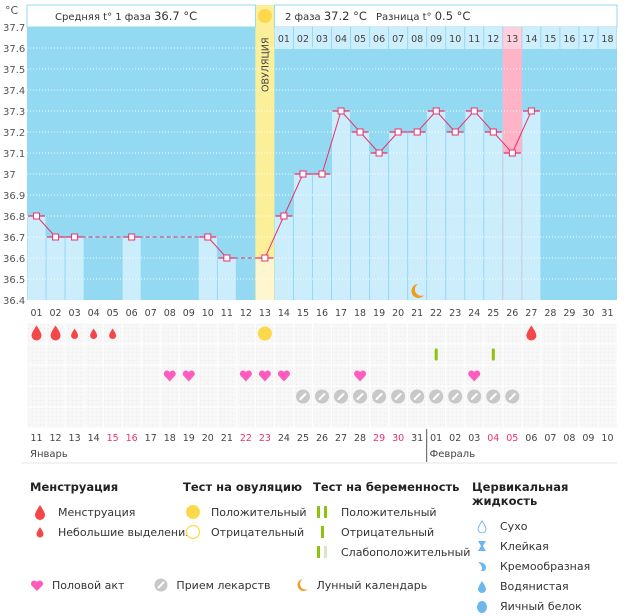 The width and height of the screenshot is (626, 616). What do you see at coordinates (243, 487) in the screenshot?
I see `legend-title: Тест на овуляцию` at bounding box center [243, 487].